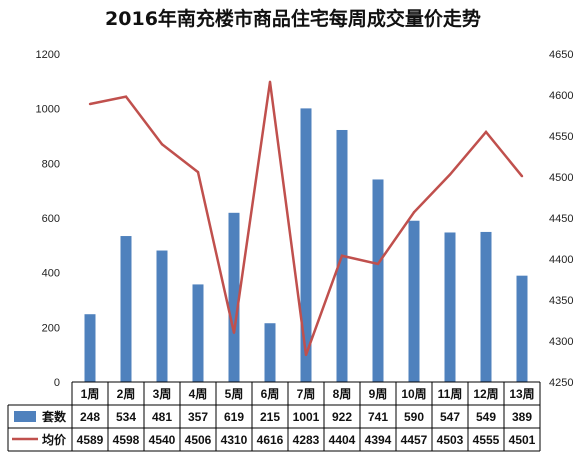 The width and height of the screenshot is (586, 455). What do you see at coordinates (234, 440) in the screenshot?
I see `table-cell-price: 4310` at bounding box center [234, 440].